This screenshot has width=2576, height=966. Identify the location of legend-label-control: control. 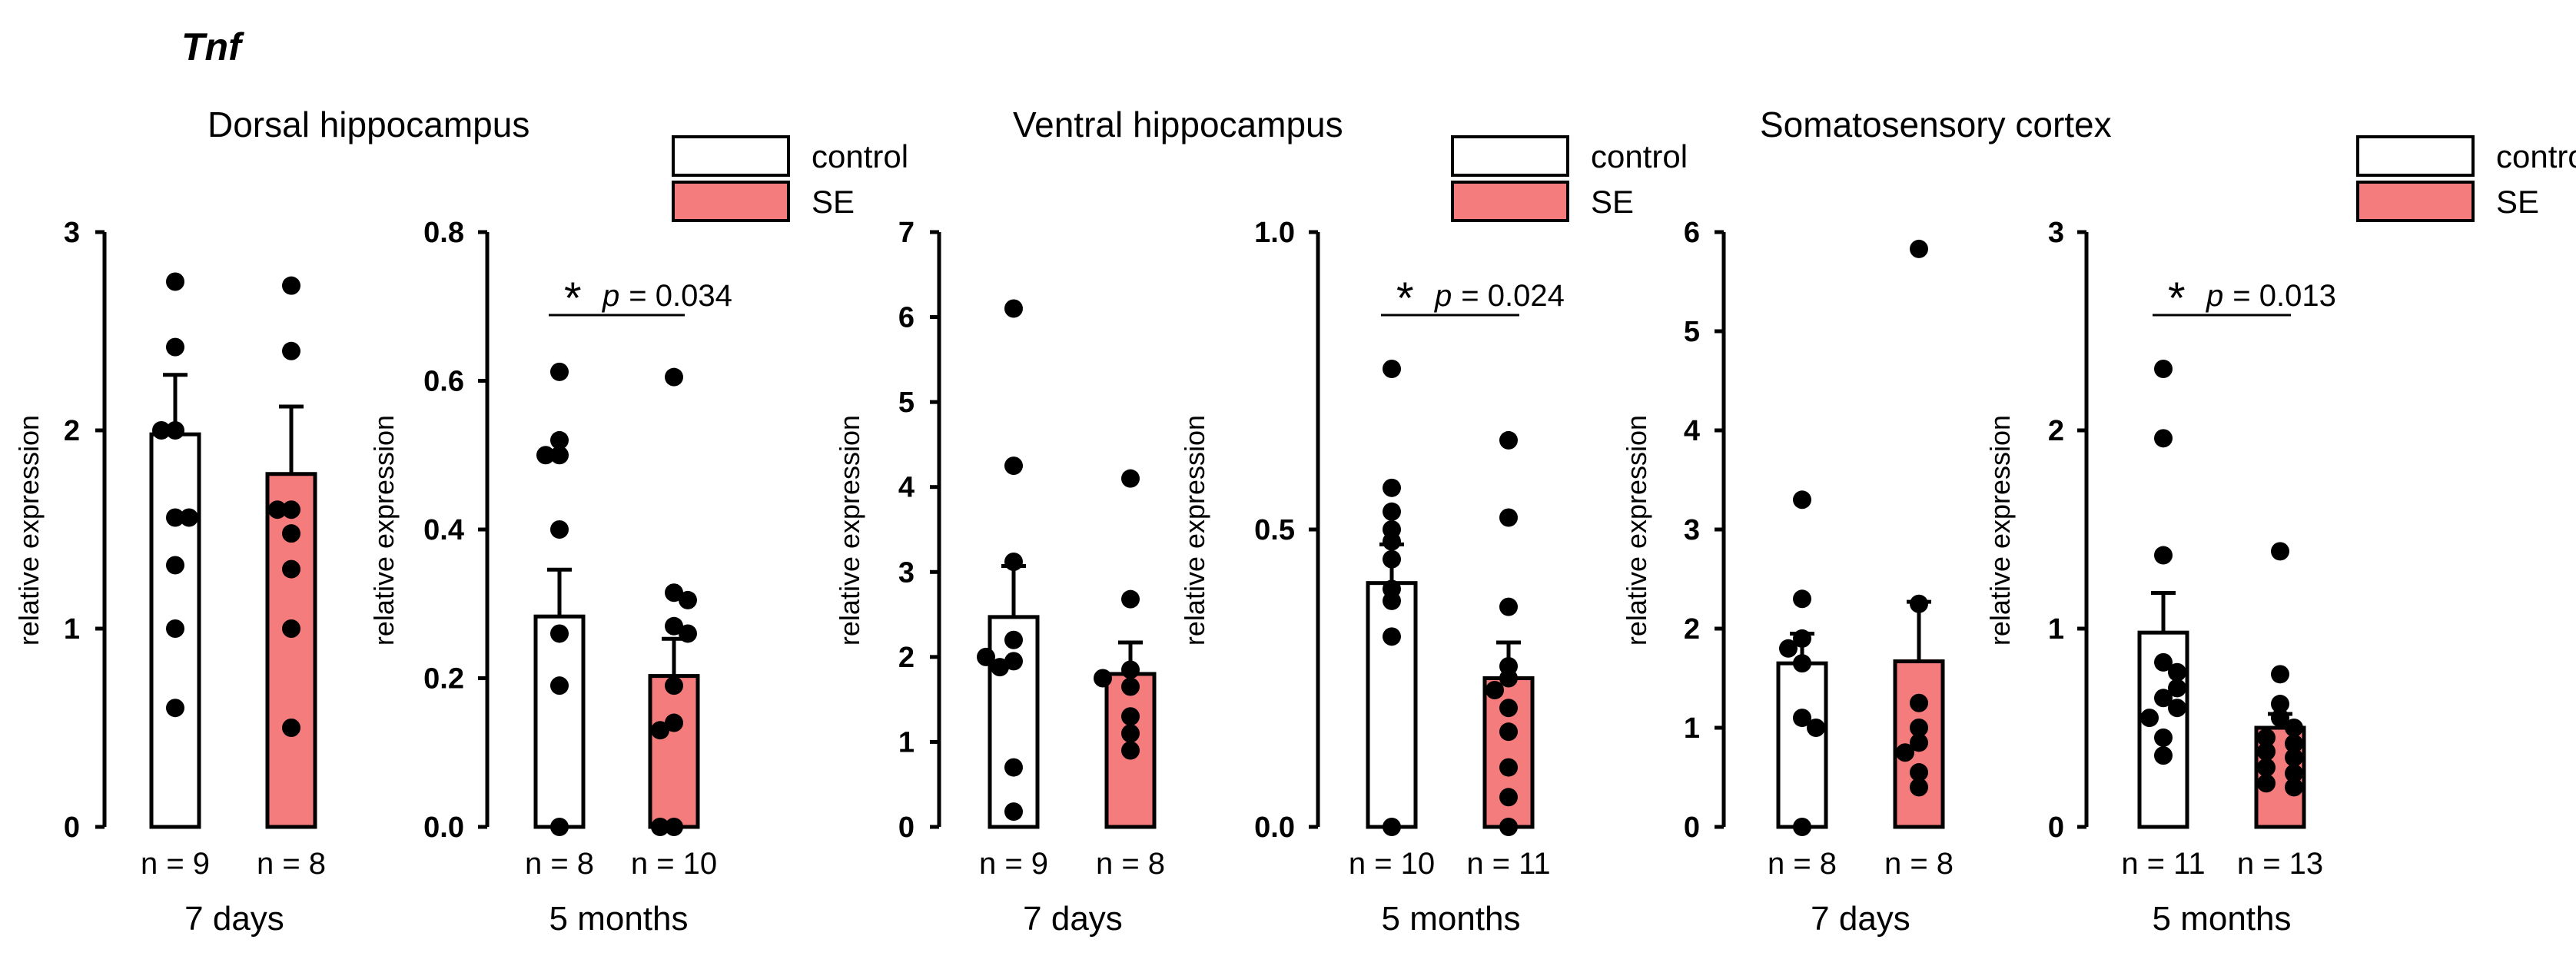
(860, 156).